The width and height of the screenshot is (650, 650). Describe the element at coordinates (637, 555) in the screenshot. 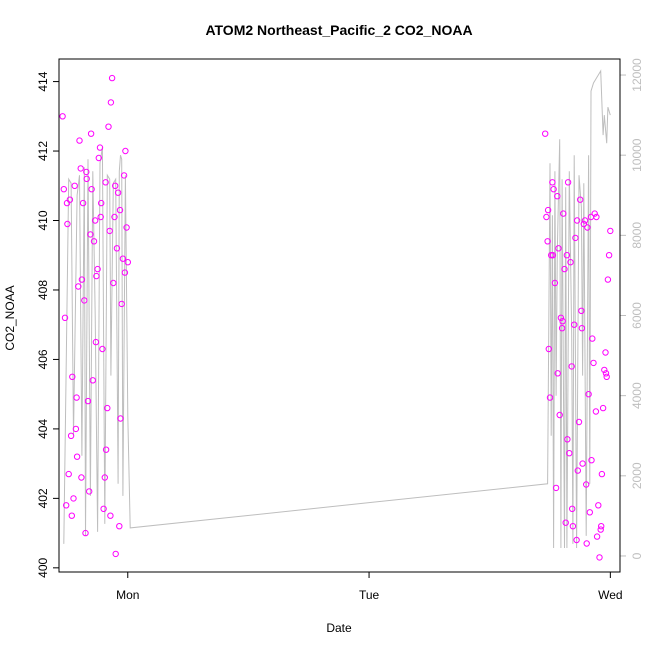

I see `y2-tick-label: 0` at that location.